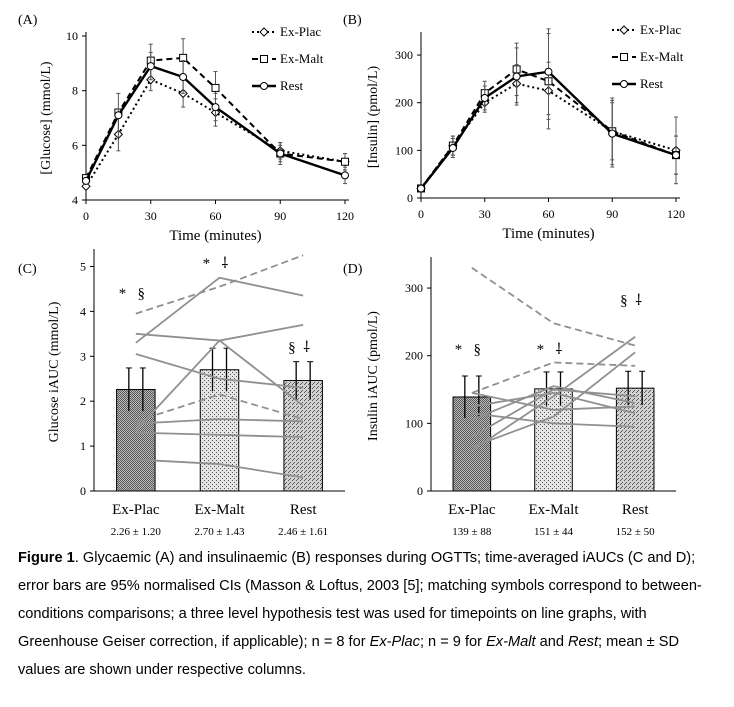  What do you see at coordinates (373, 376) in the screenshot?
I see `y-axis-label: Insulin iAUC (pmol/L)` at bounding box center [373, 376].